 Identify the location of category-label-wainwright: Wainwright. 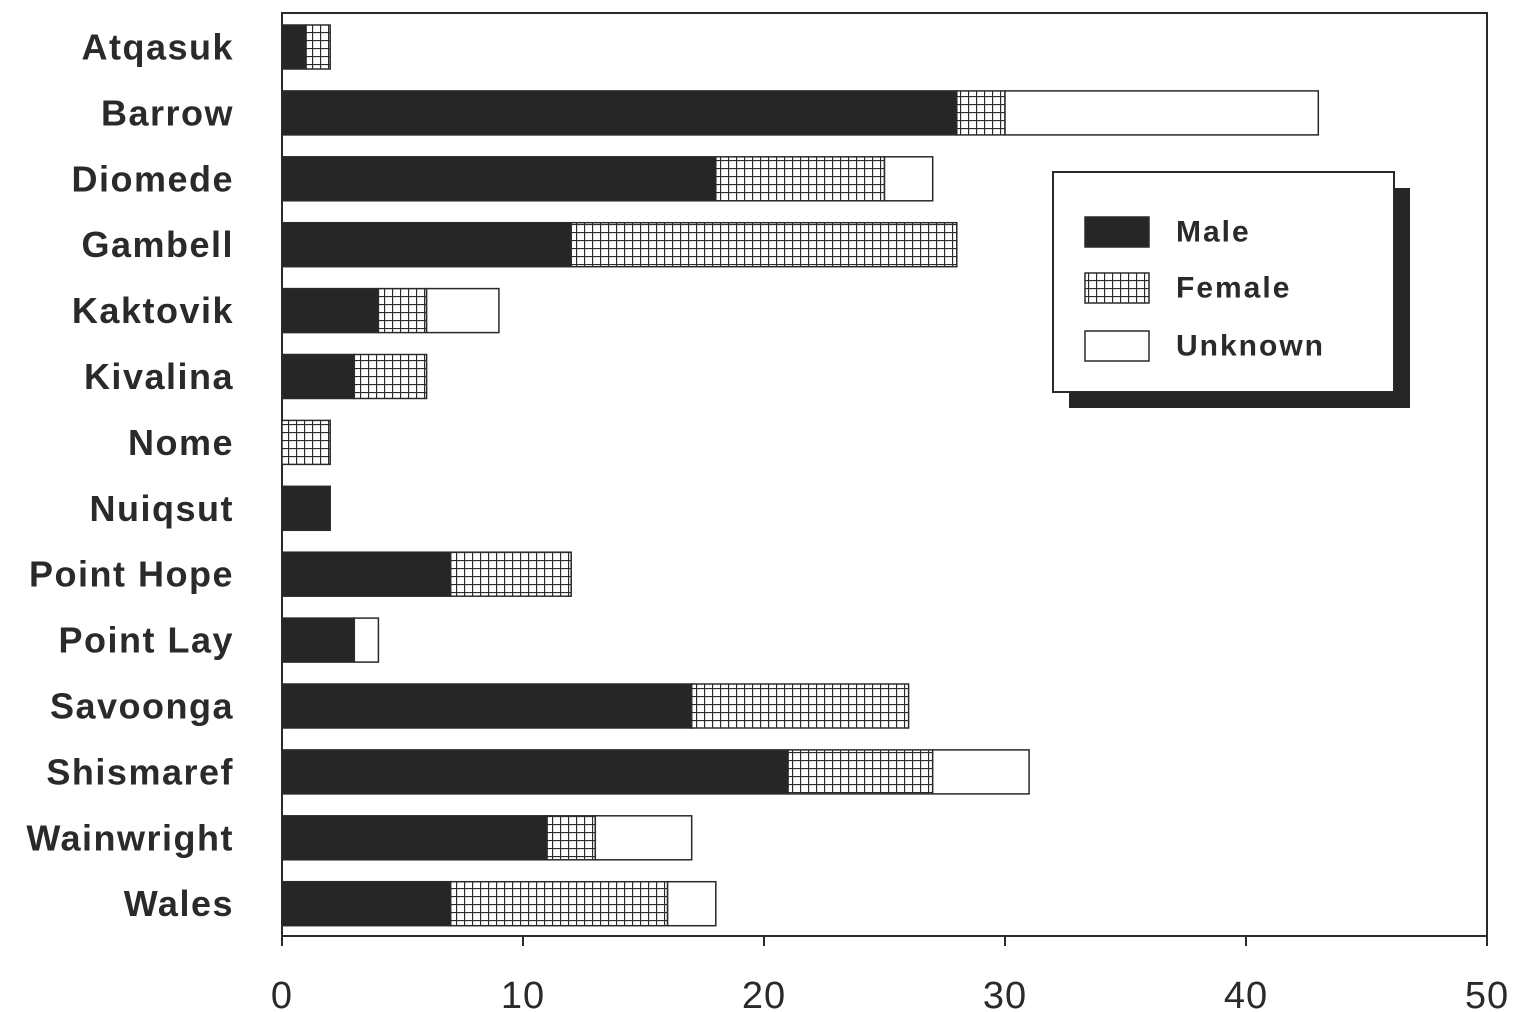
(130, 837).